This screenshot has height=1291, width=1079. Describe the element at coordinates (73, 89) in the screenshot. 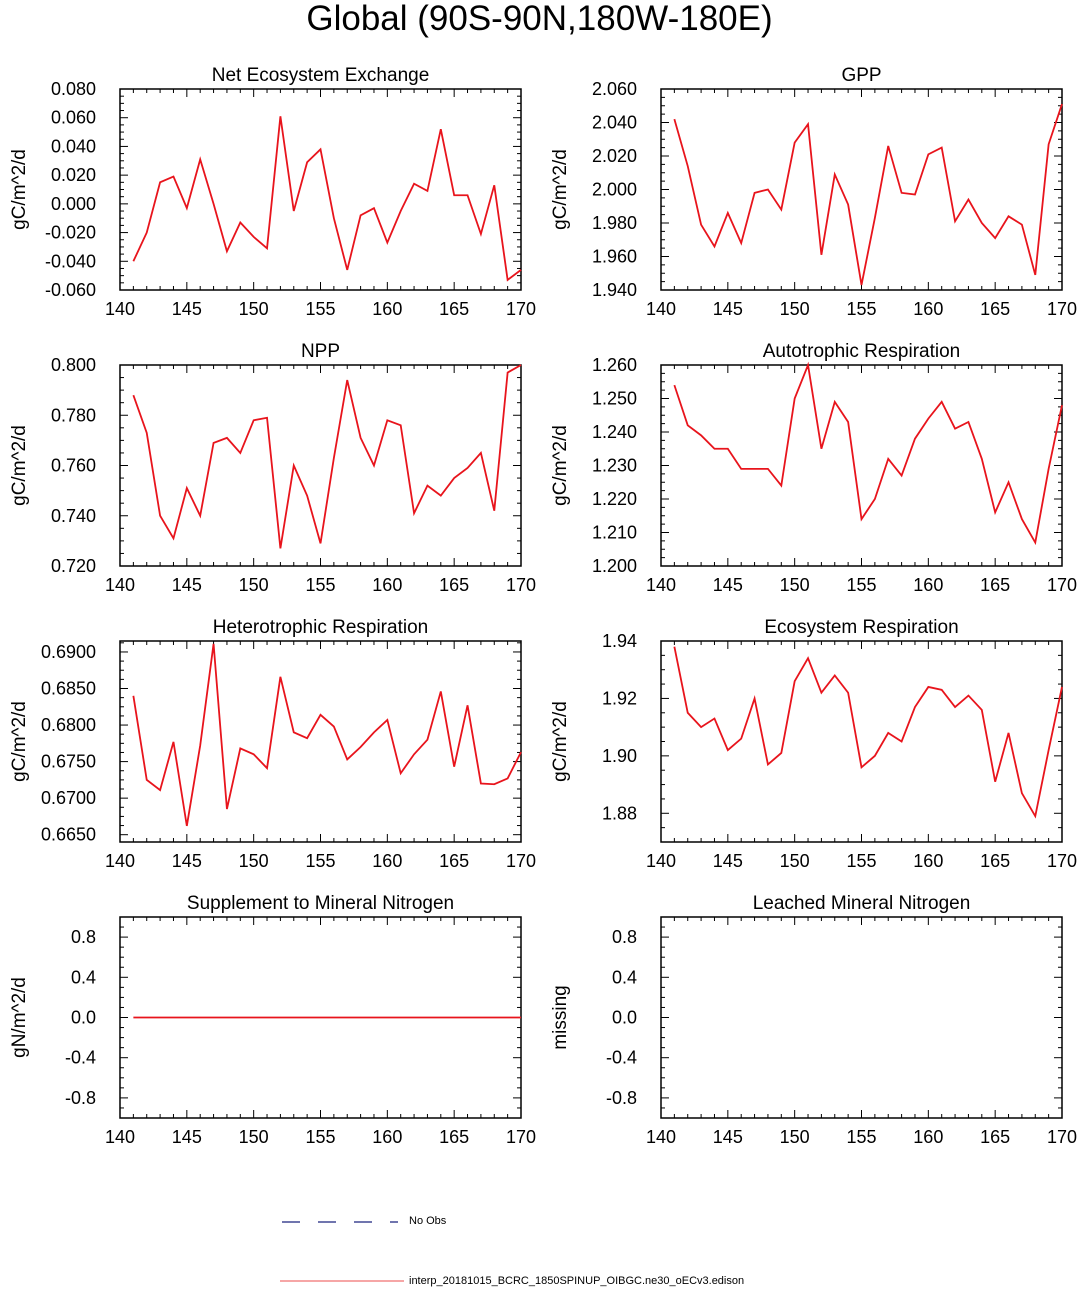

I see `y-tick-label: 0.080` at that location.